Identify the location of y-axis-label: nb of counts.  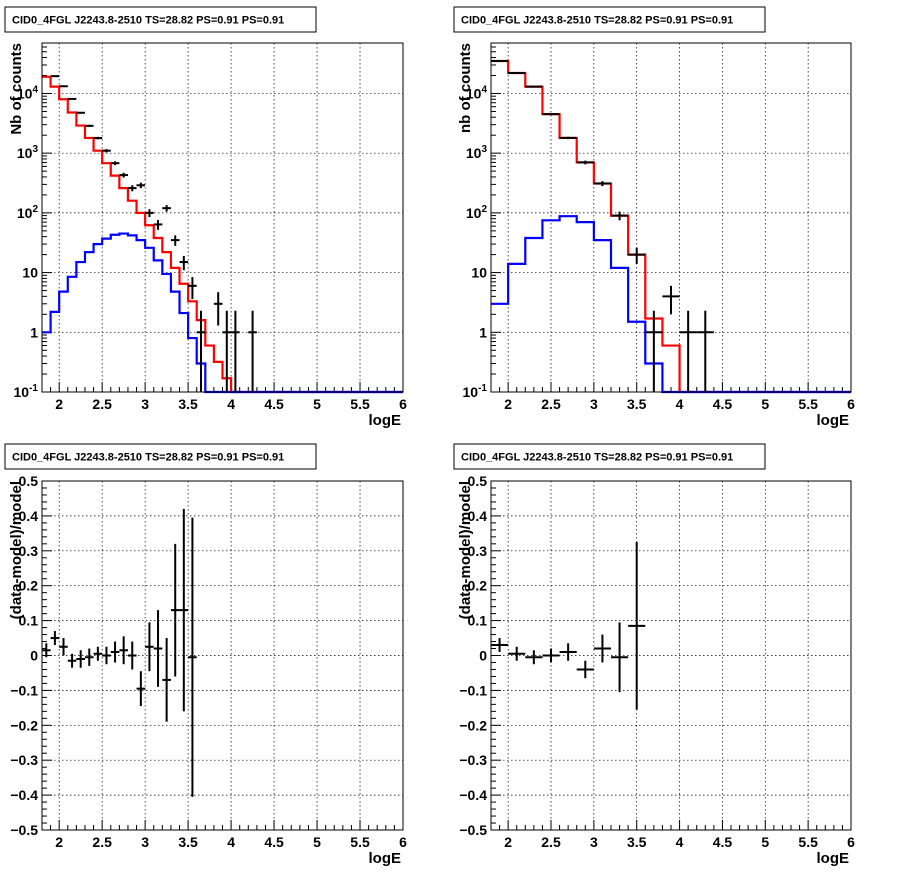
(465, 88).